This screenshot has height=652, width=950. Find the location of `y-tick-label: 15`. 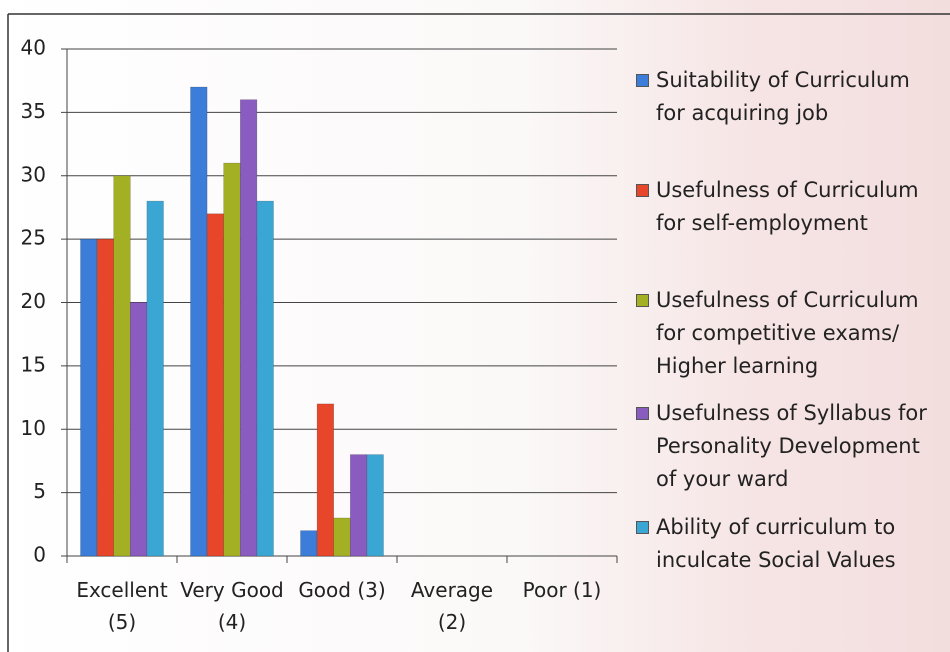

y-tick-label: 15 is located at coordinates (33, 364).